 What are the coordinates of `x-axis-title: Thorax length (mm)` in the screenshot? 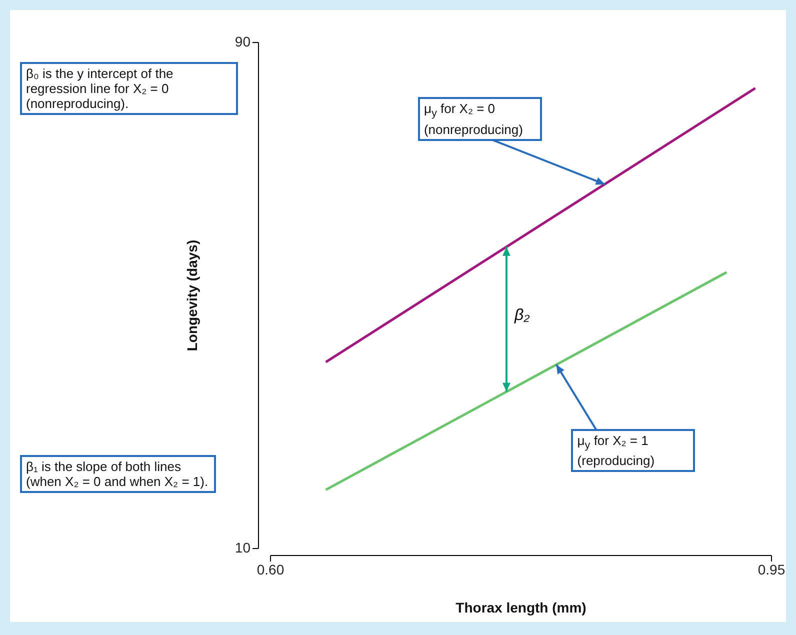 It's located at (521, 608).